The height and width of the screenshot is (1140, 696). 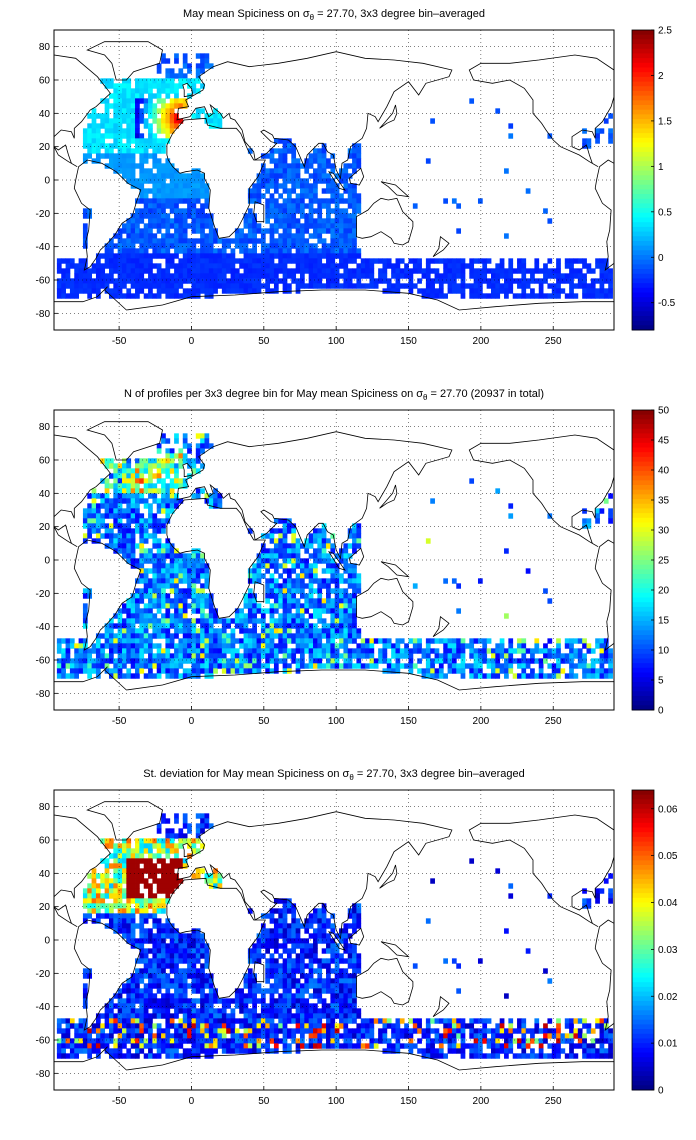 I want to click on coastline-samerica, so click(x=107, y=595).